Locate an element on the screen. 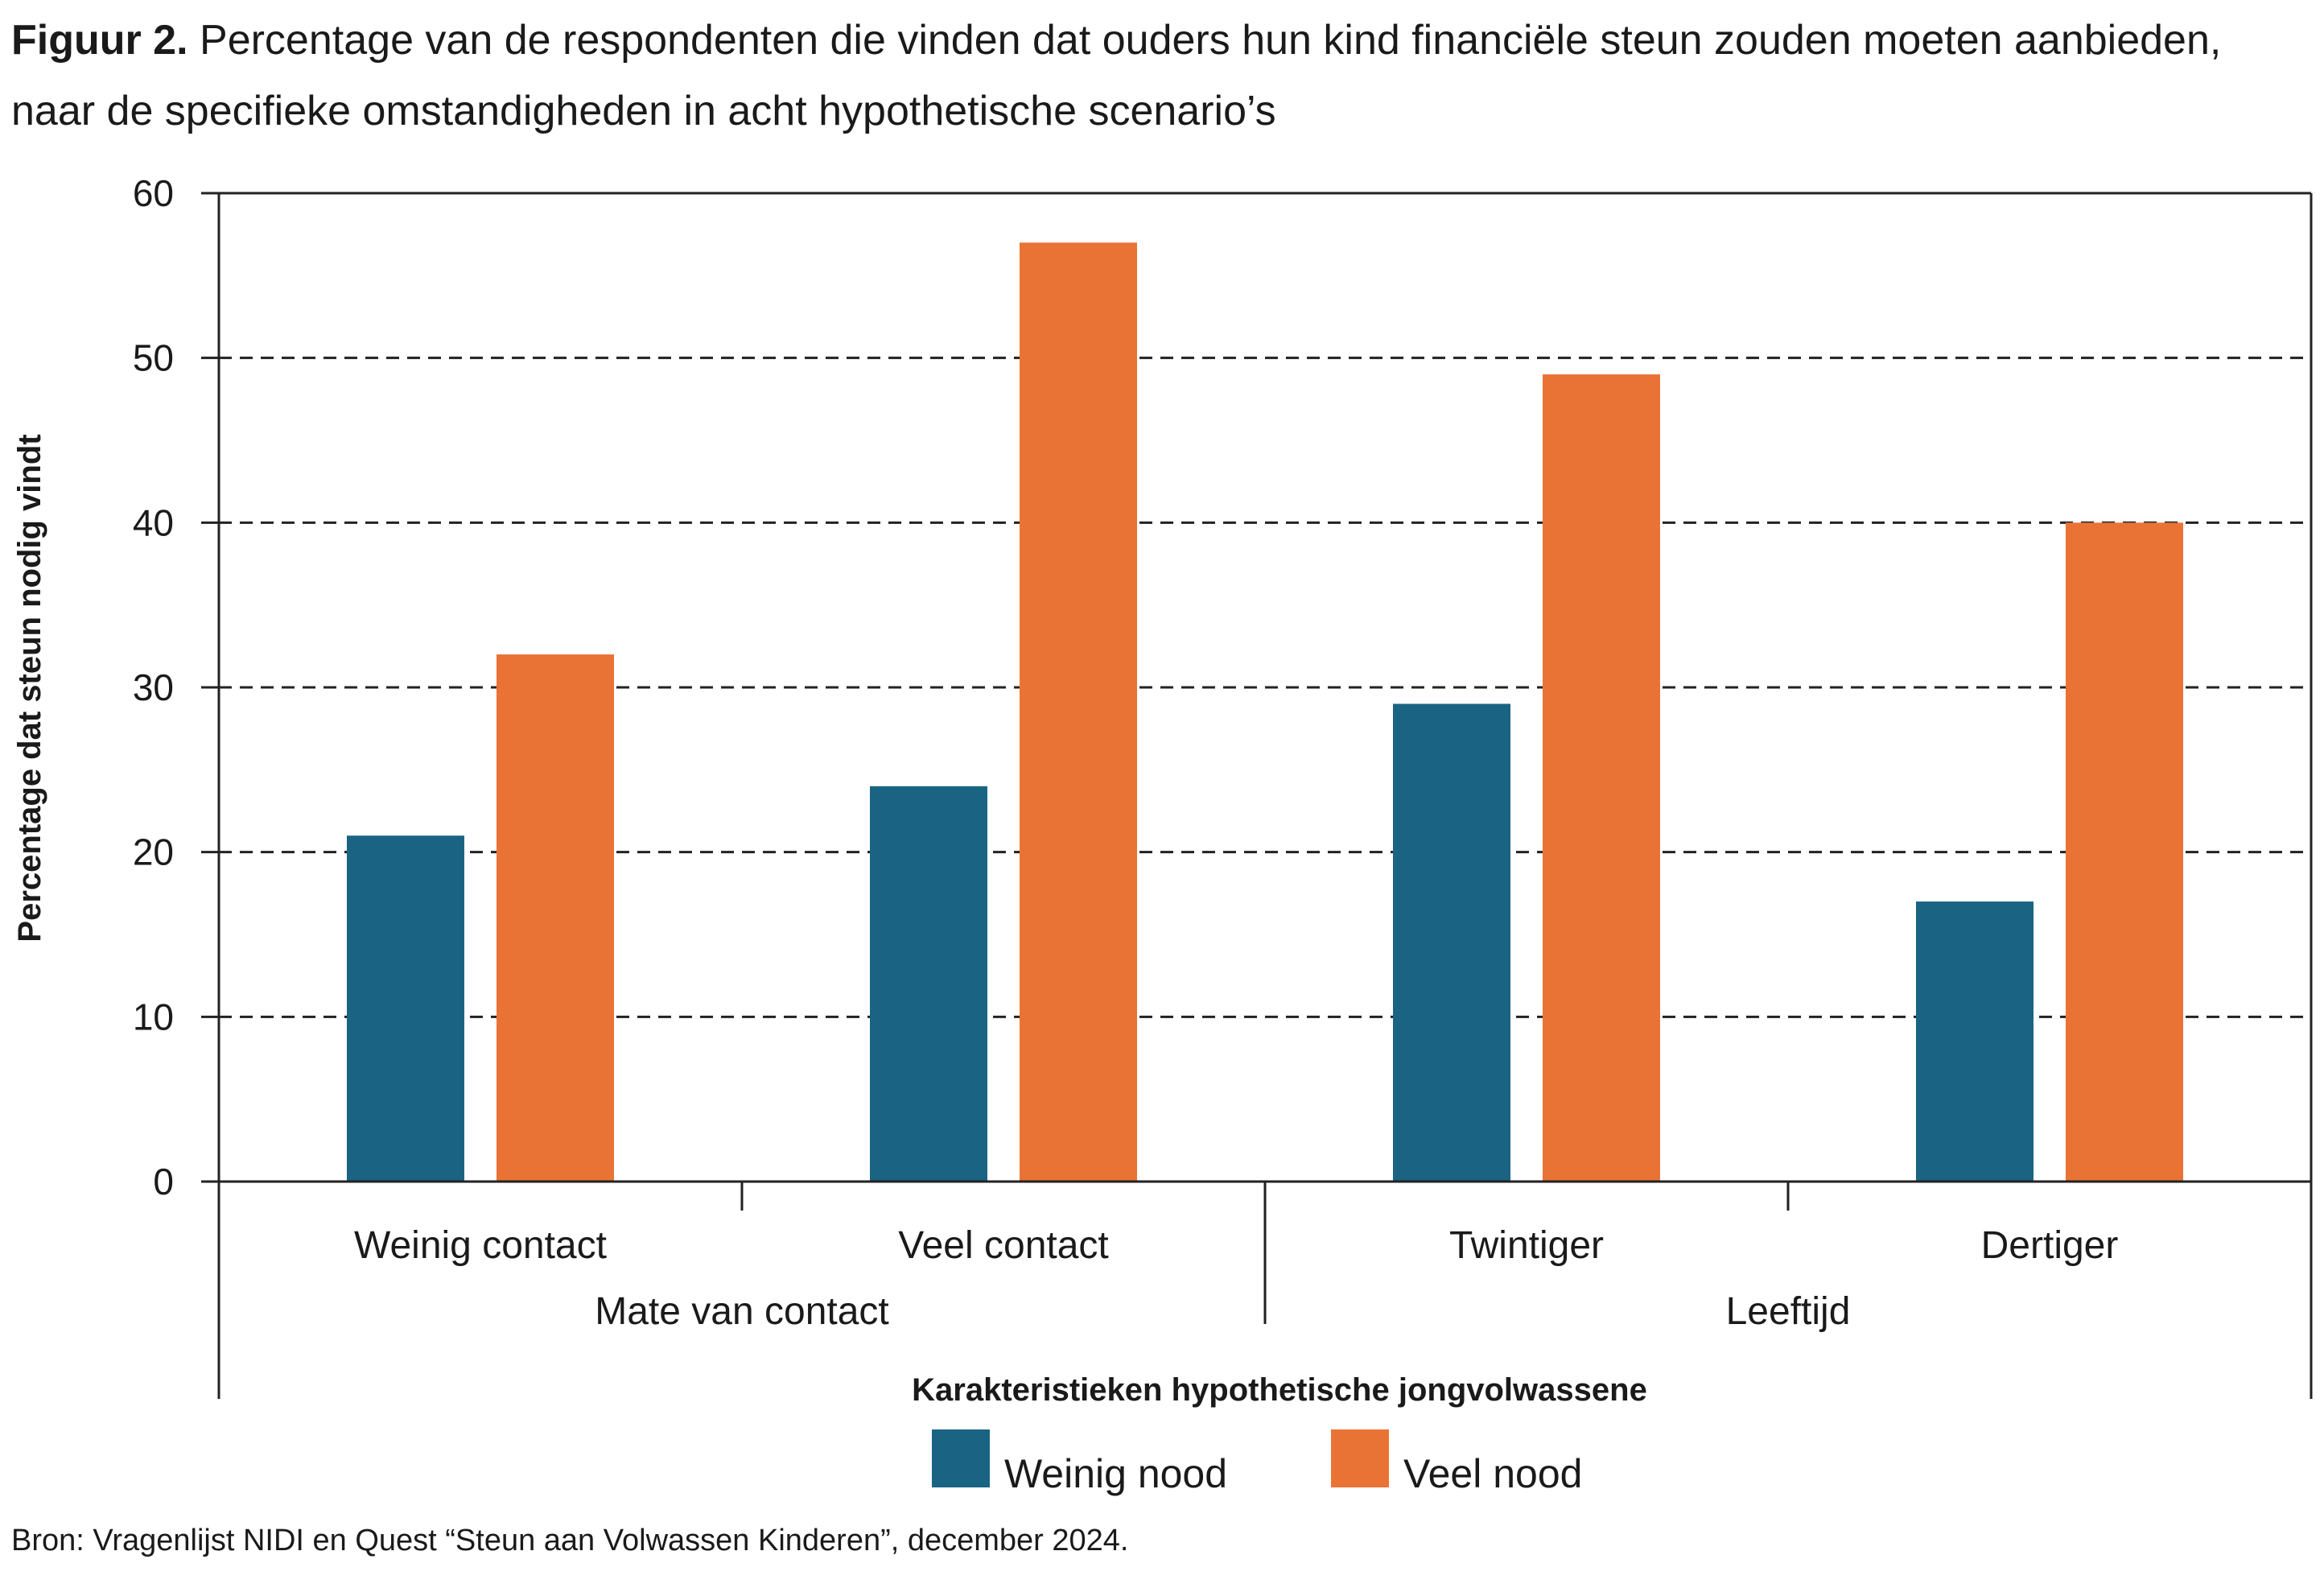 Image resolution: width=2324 pixels, height=1584 pixels. x-category-label: Veel contact is located at coordinates (1003, 1246).